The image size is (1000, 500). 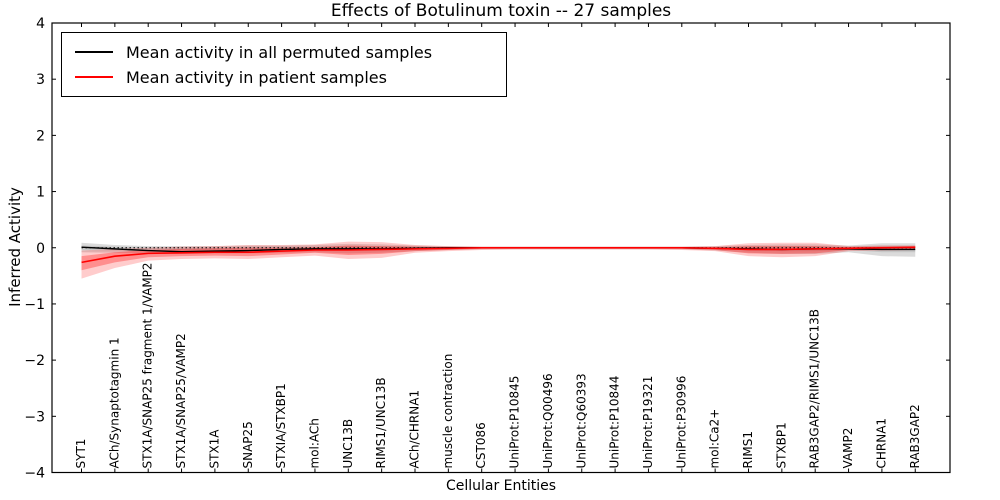 I want to click on legend-line-sample-patient, so click(x=94, y=77).